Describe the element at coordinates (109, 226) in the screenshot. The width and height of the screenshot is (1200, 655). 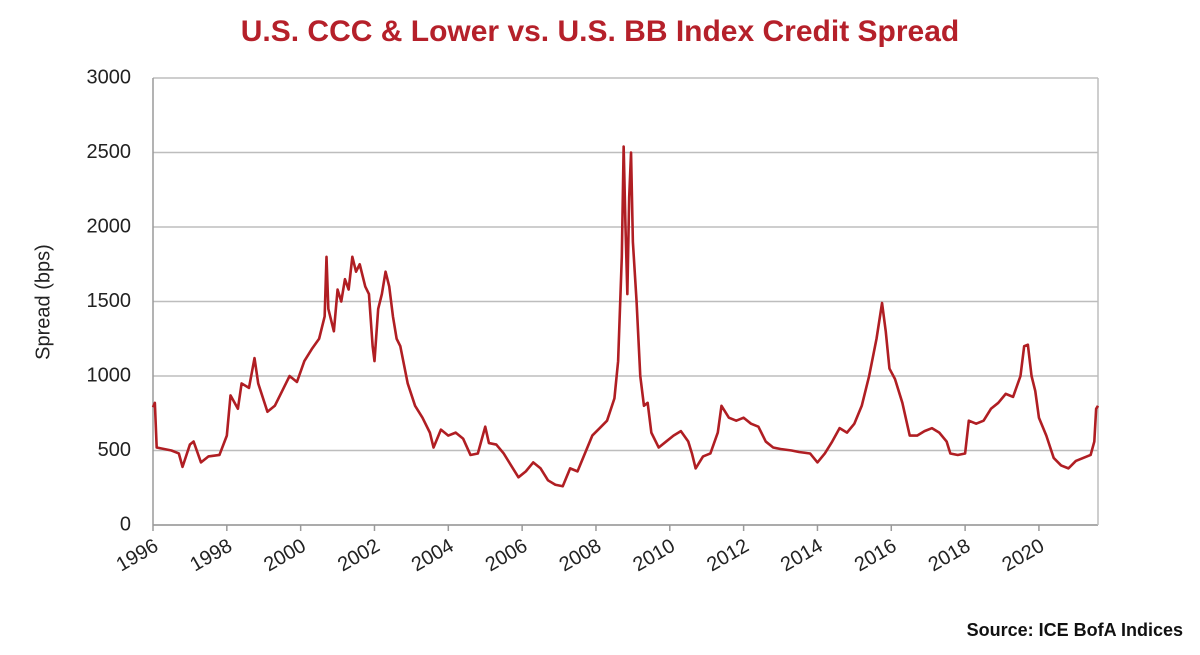
I see `y-tick-label: 2000` at that location.